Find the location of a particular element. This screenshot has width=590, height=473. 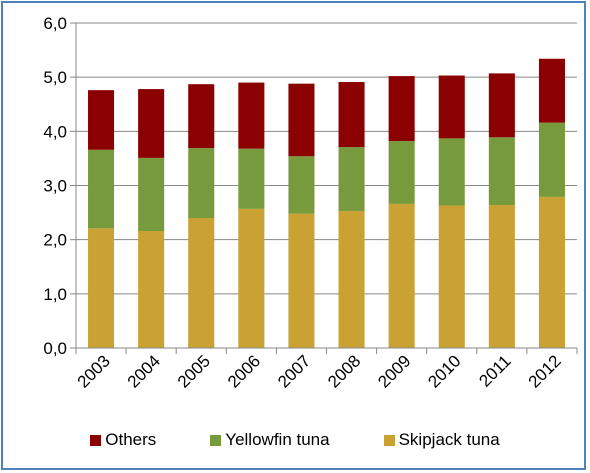

y-tick-label: 2,0 is located at coordinates (55, 240).